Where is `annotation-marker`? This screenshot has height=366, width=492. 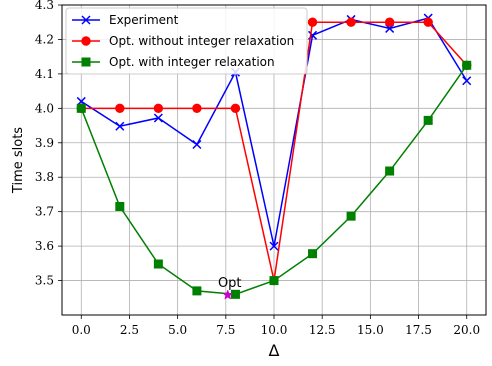 annotation-marker is located at coordinates (228, 294).